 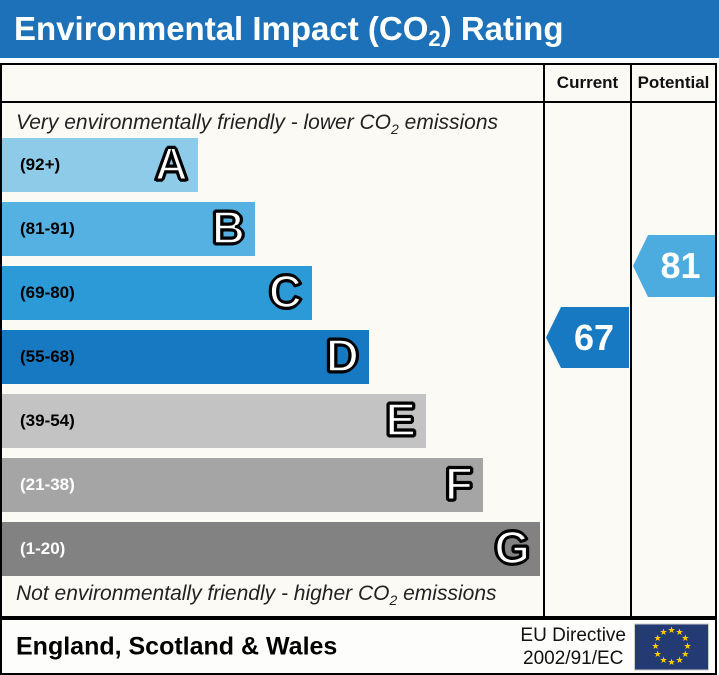 What do you see at coordinates (47, 228) in the screenshot?
I see `band-range: (81-91)` at bounding box center [47, 228].